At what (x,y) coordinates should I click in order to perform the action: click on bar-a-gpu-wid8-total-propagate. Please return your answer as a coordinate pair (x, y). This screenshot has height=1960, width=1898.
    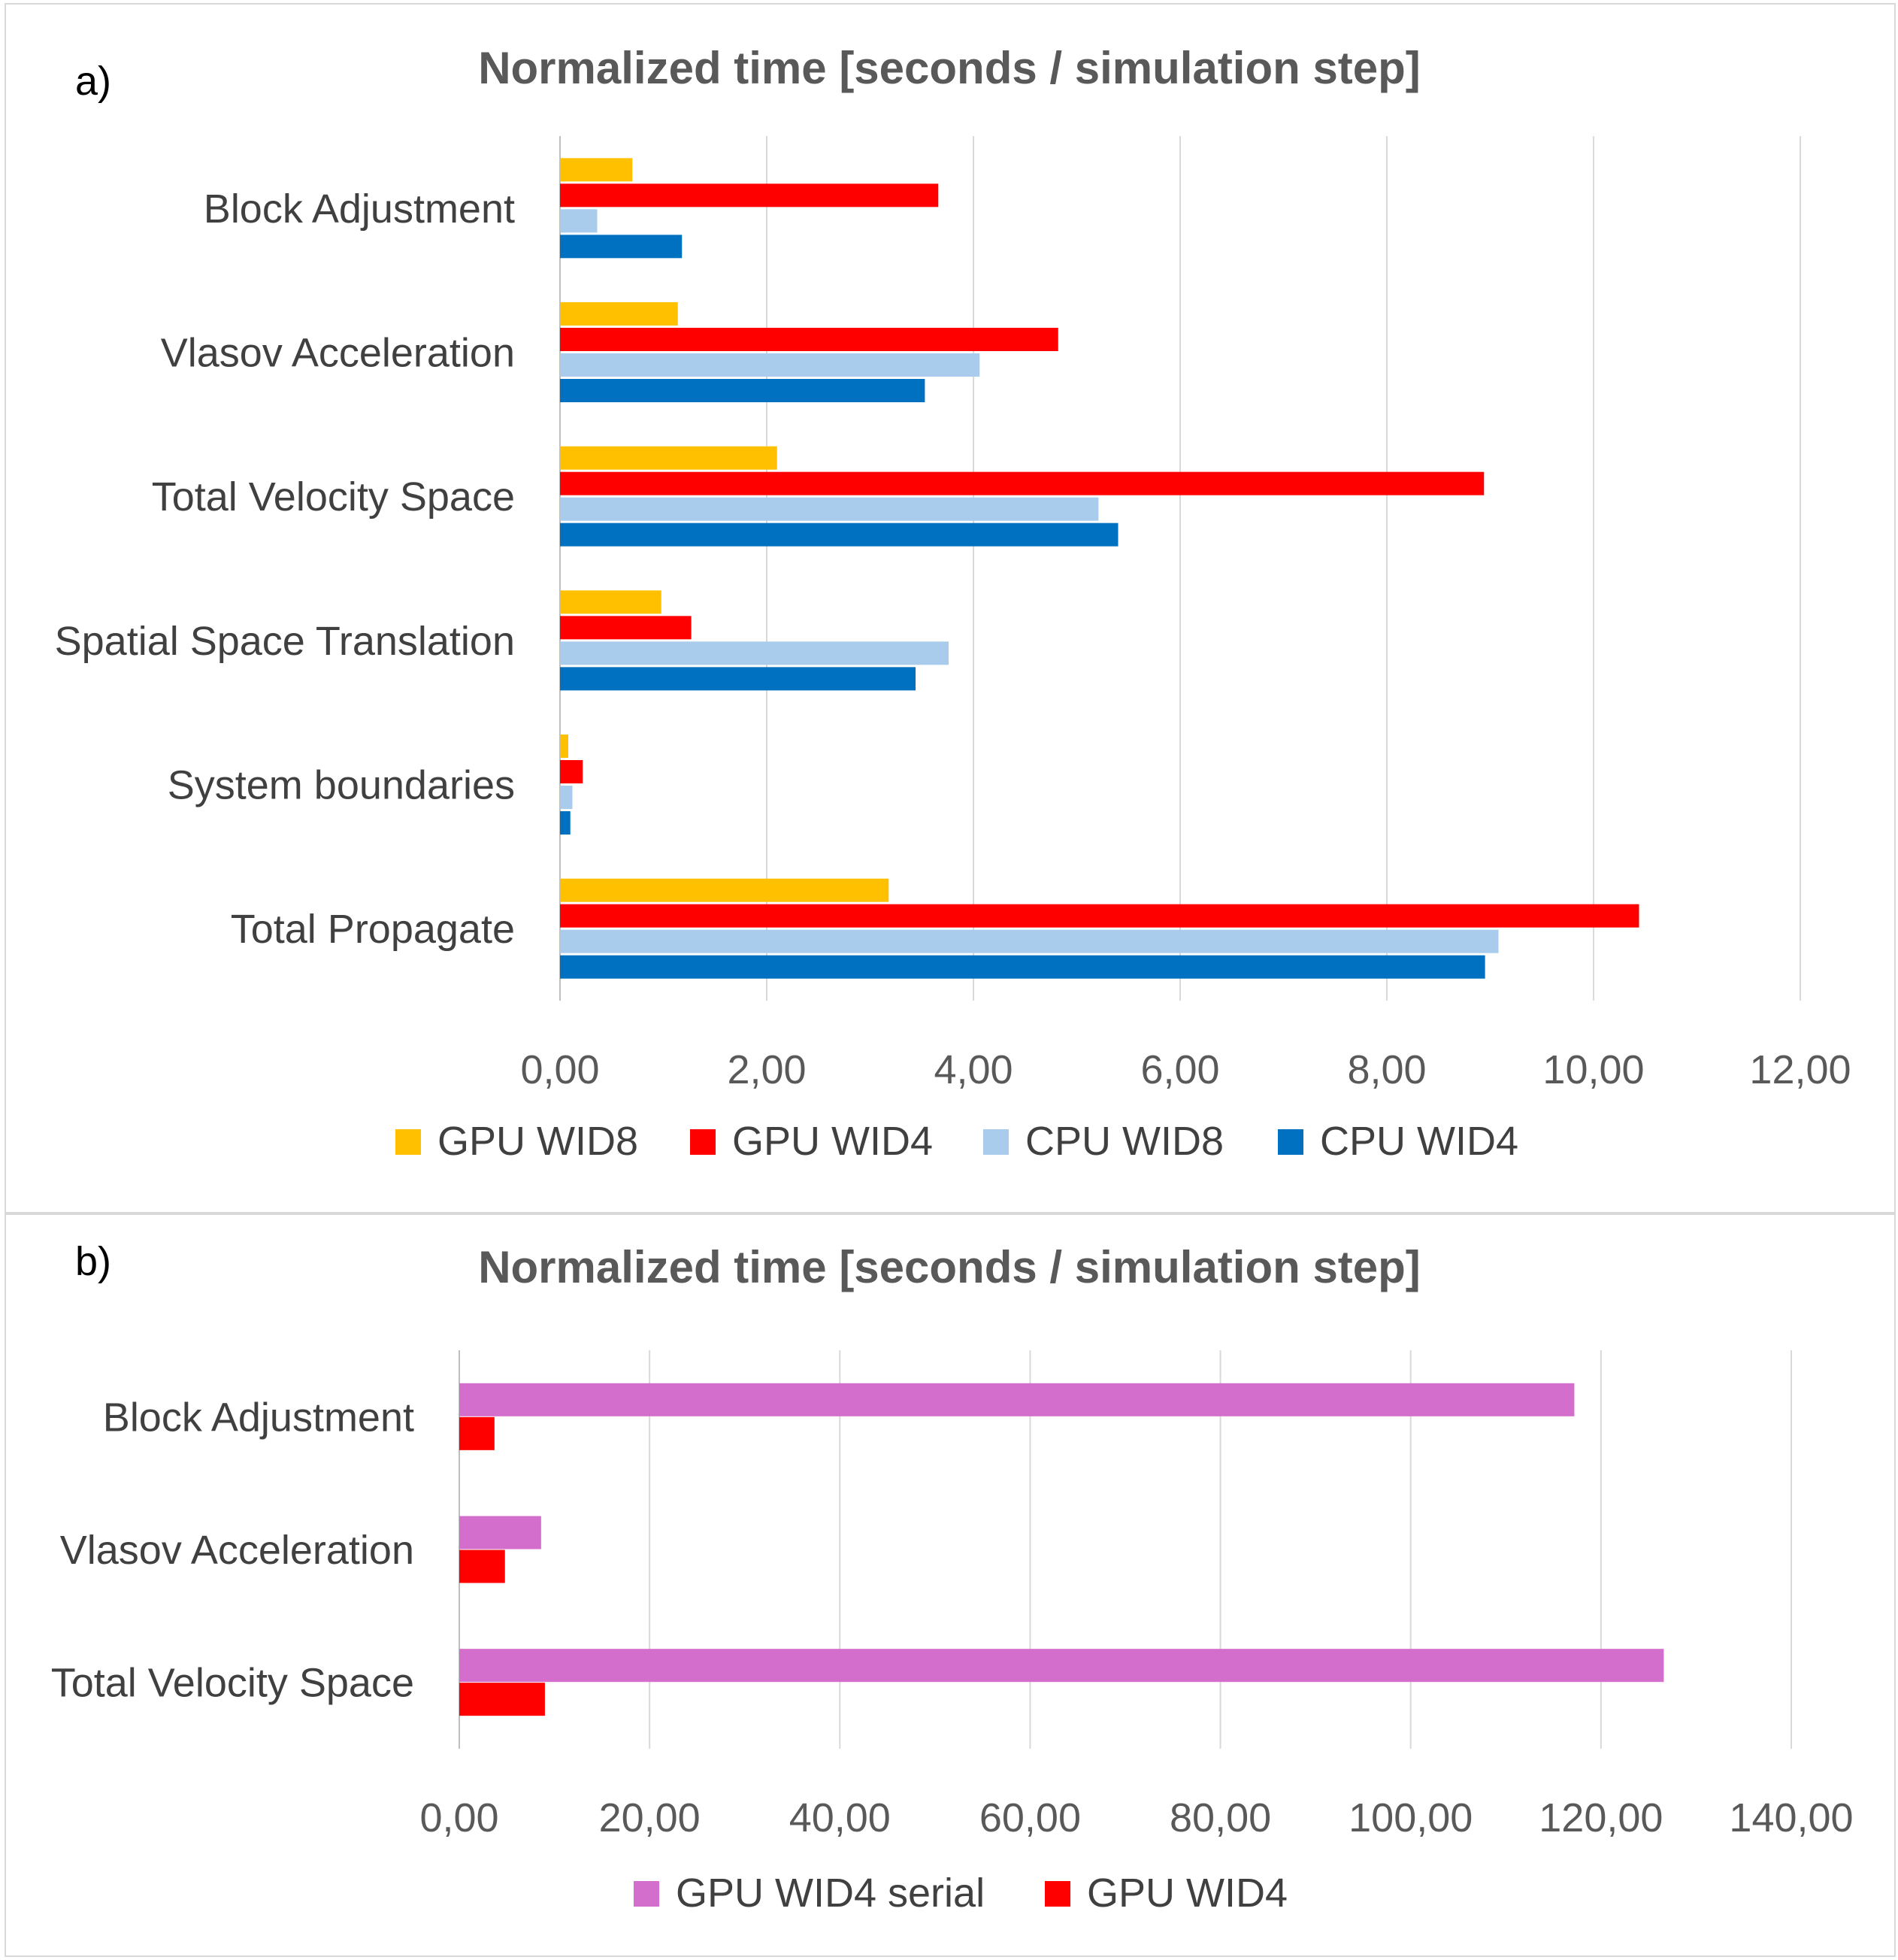
    Looking at the image, I should click on (725, 890).